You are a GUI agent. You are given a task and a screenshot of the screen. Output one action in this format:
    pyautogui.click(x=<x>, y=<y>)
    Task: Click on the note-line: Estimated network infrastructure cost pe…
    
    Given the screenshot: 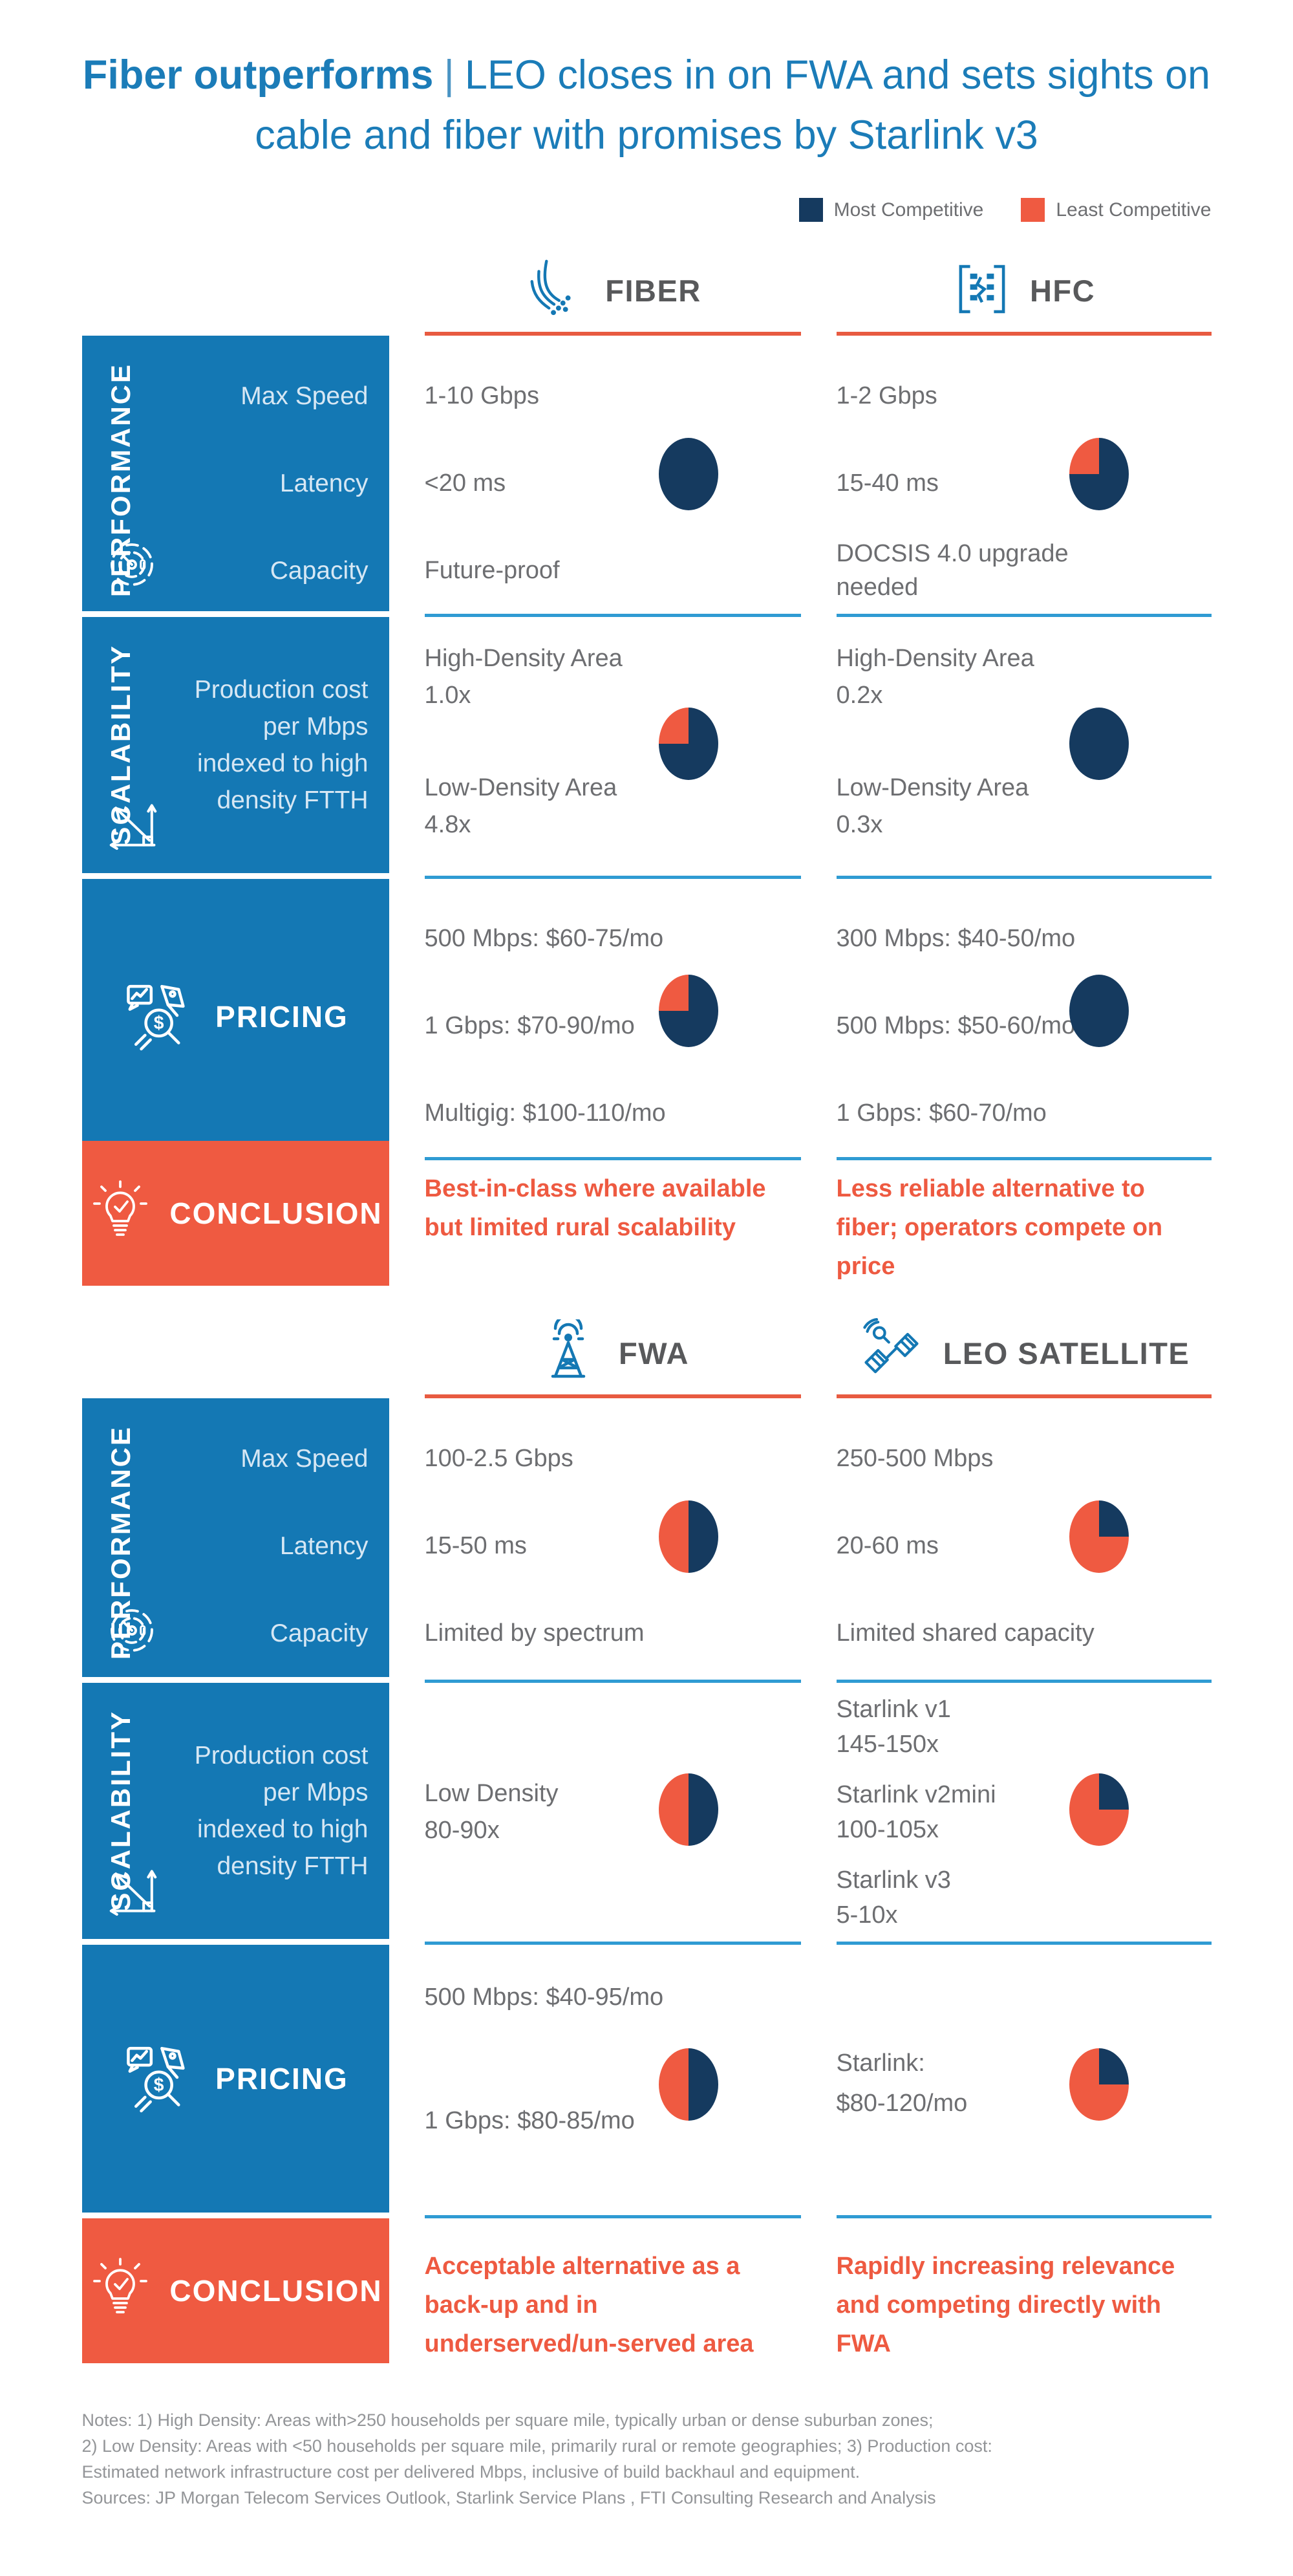 What is the action you would take?
    pyautogui.click(x=470, y=2472)
    